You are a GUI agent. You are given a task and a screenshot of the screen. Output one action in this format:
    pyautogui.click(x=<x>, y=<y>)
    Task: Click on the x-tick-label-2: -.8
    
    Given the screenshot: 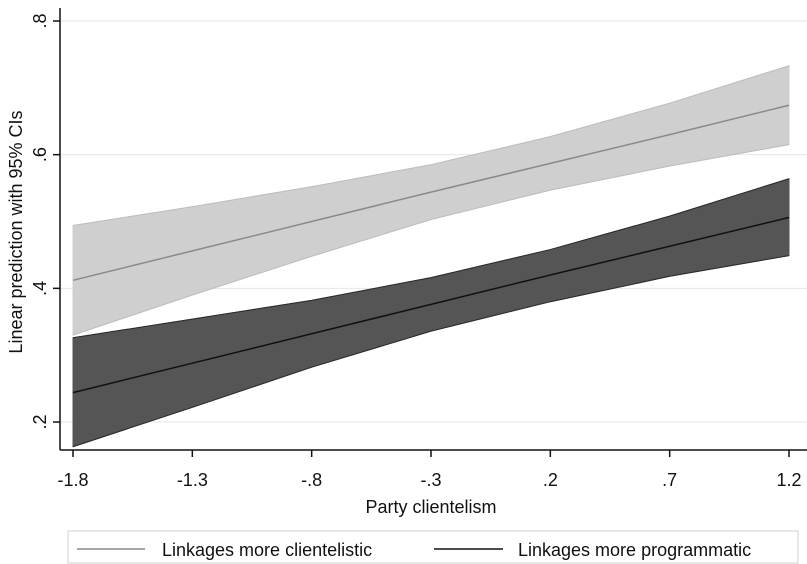 What is the action you would take?
    pyautogui.click(x=311, y=480)
    